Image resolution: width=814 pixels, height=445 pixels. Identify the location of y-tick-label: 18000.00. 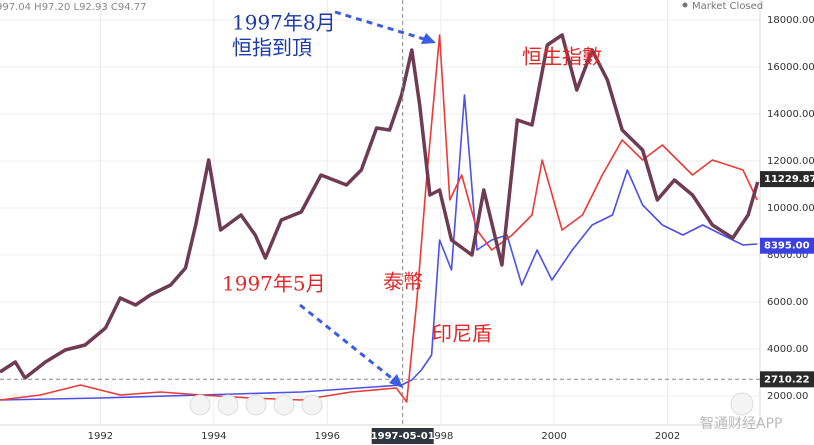
(790, 20).